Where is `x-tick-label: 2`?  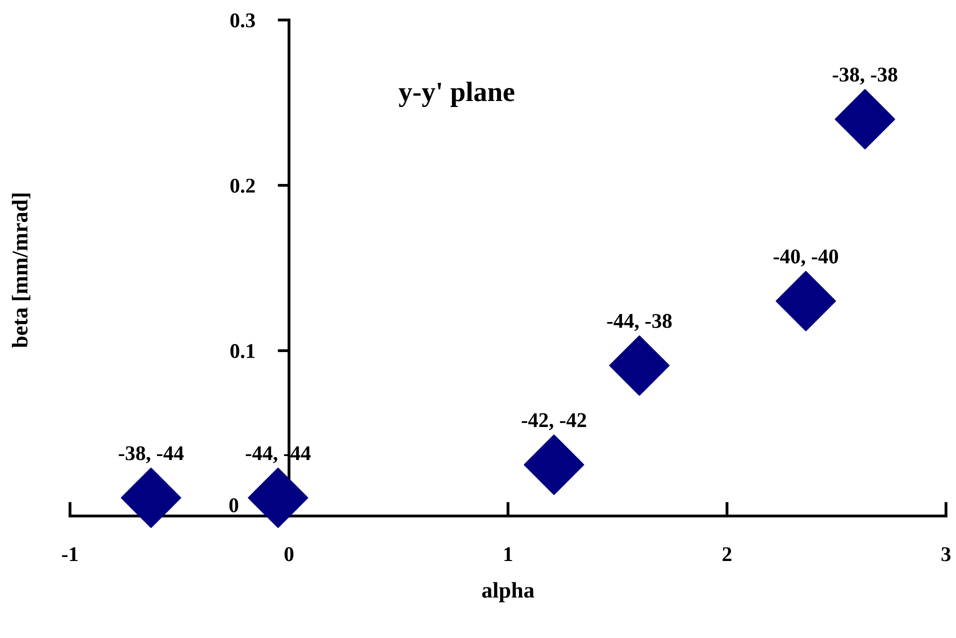 x-tick-label: 2 is located at coordinates (727, 554).